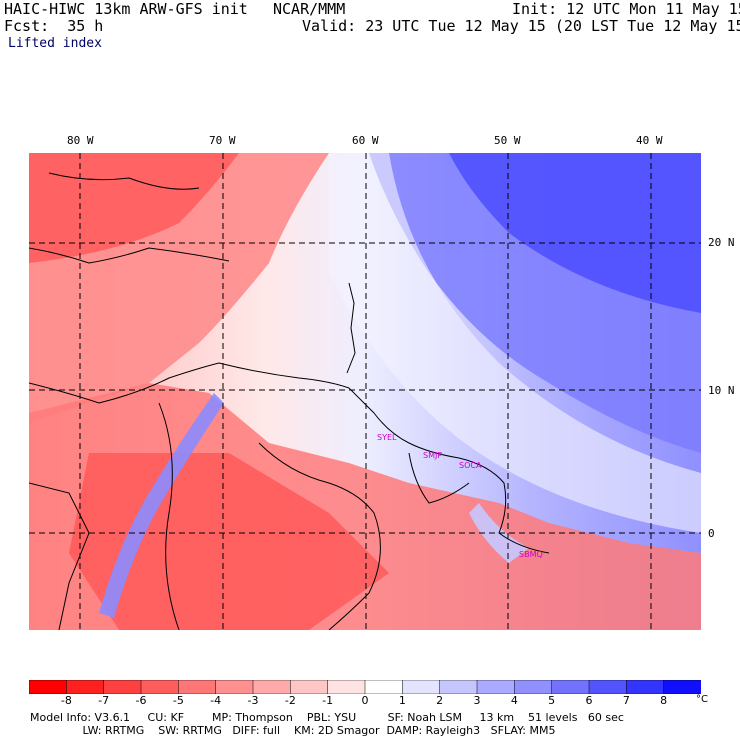 Image resolution: width=740 pixels, height=740 pixels. I want to click on colorbar-tick-label: 5, so click(552, 700).